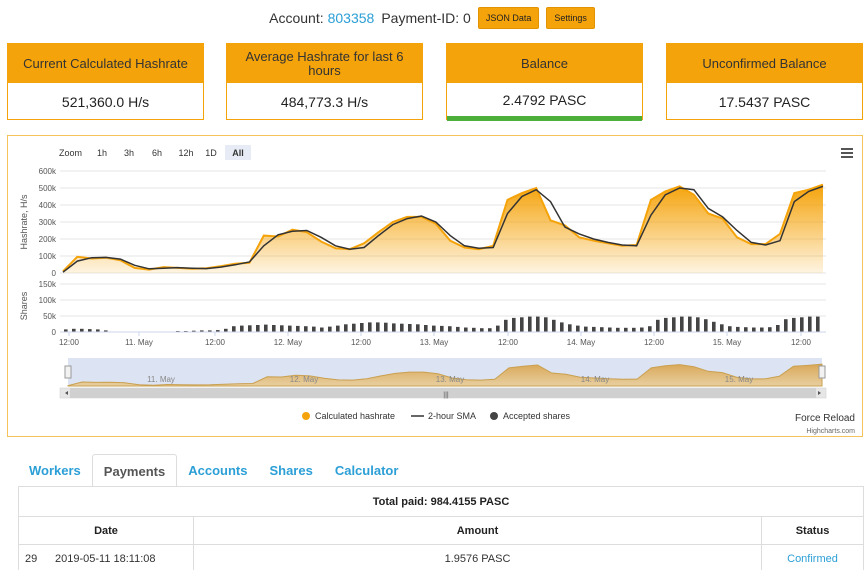 This screenshot has width=864, height=570. Describe the element at coordinates (426, 18) in the screenshot. I see `payment-id-label: Payment-ID: 0` at that location.